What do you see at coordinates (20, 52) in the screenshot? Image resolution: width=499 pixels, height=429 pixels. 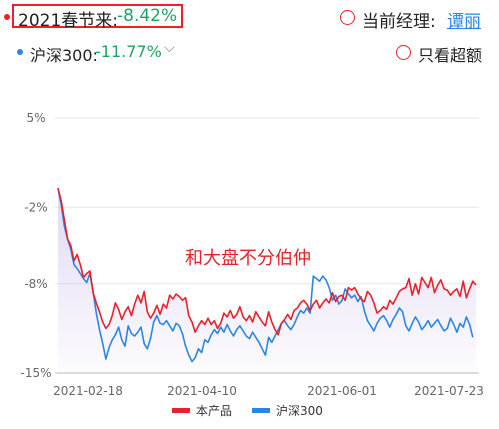 I see `blue-dot-icon` at bounding box center [20, 52].